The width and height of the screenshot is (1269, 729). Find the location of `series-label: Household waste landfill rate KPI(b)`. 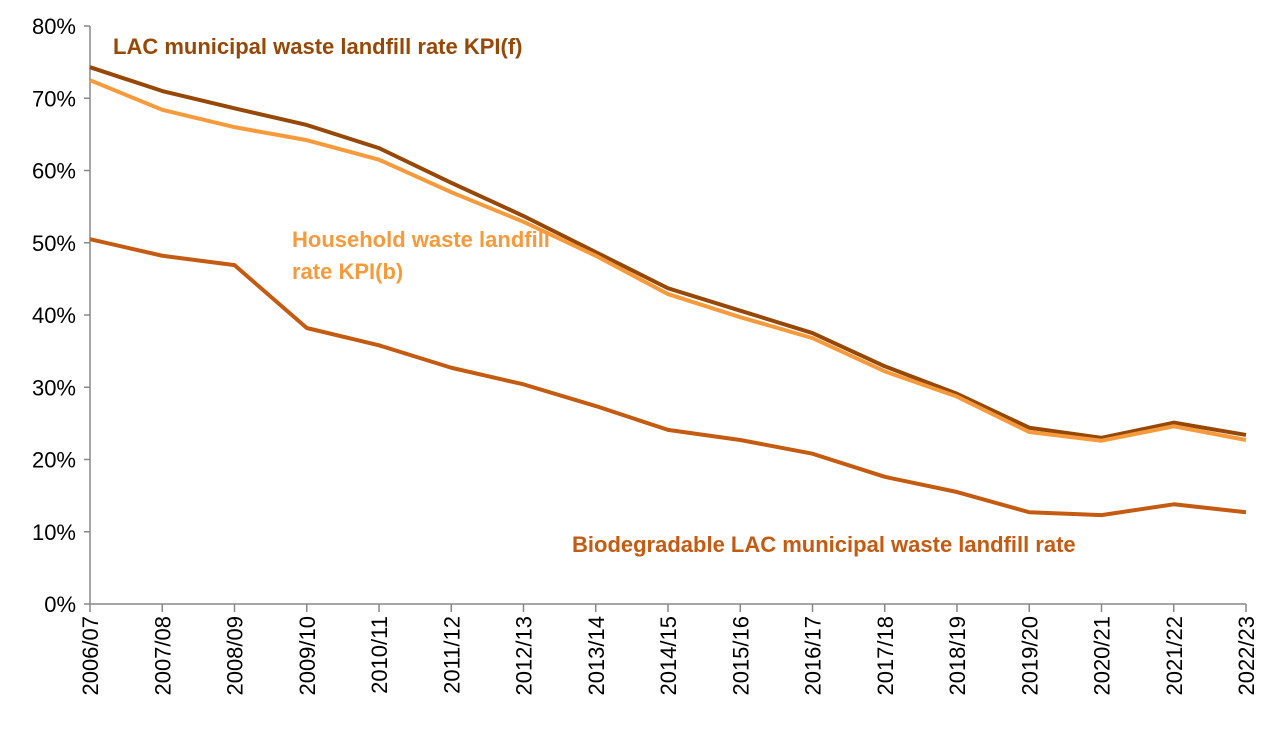

series-label: Household waste landfill rate KPI(b) is located at coordinates (421, 255).